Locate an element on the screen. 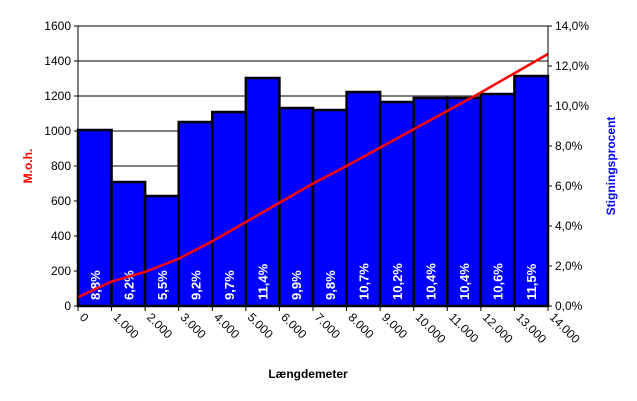  left-axis-ticks: 0 200 400 600 800 1000 1200 1400 1600 is located at coordinates (61, 166).